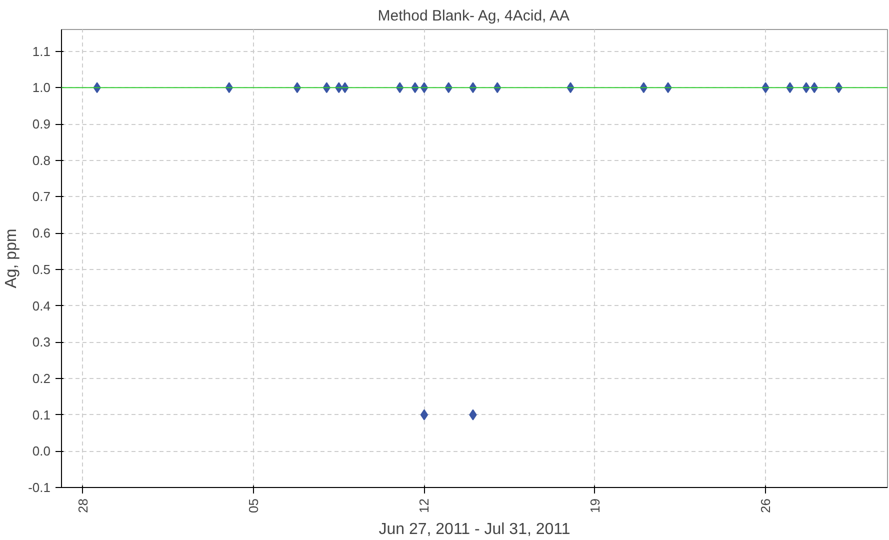  What do you see at coordinates (41, 378) in the screenshot?
I see `y-tick-label: 0.2` at bounding box center [41, 378].